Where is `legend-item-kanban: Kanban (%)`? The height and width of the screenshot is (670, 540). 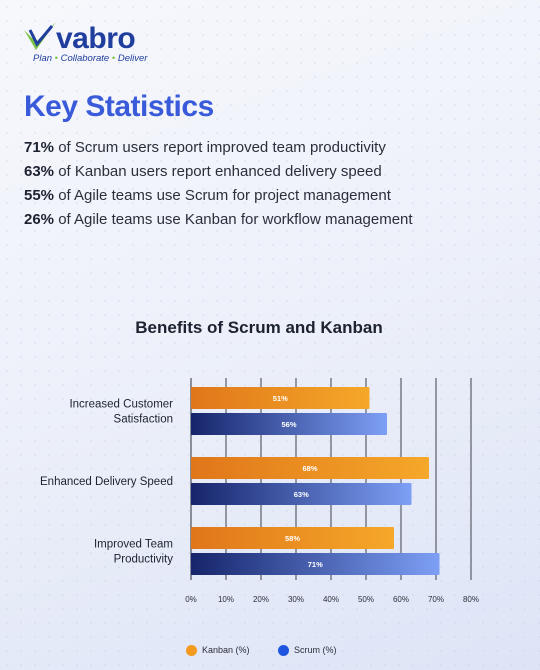
legend-item-kanban: Kanban (%) is located at coordinates (218, 651).